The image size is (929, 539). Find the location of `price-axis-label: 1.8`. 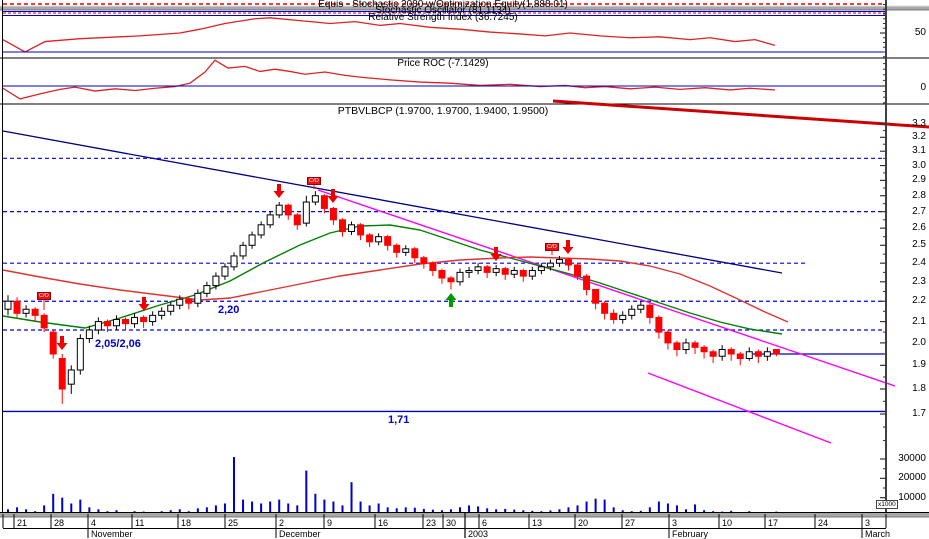

price-axis-label: 1.8 is located at coordinates (919, 388).